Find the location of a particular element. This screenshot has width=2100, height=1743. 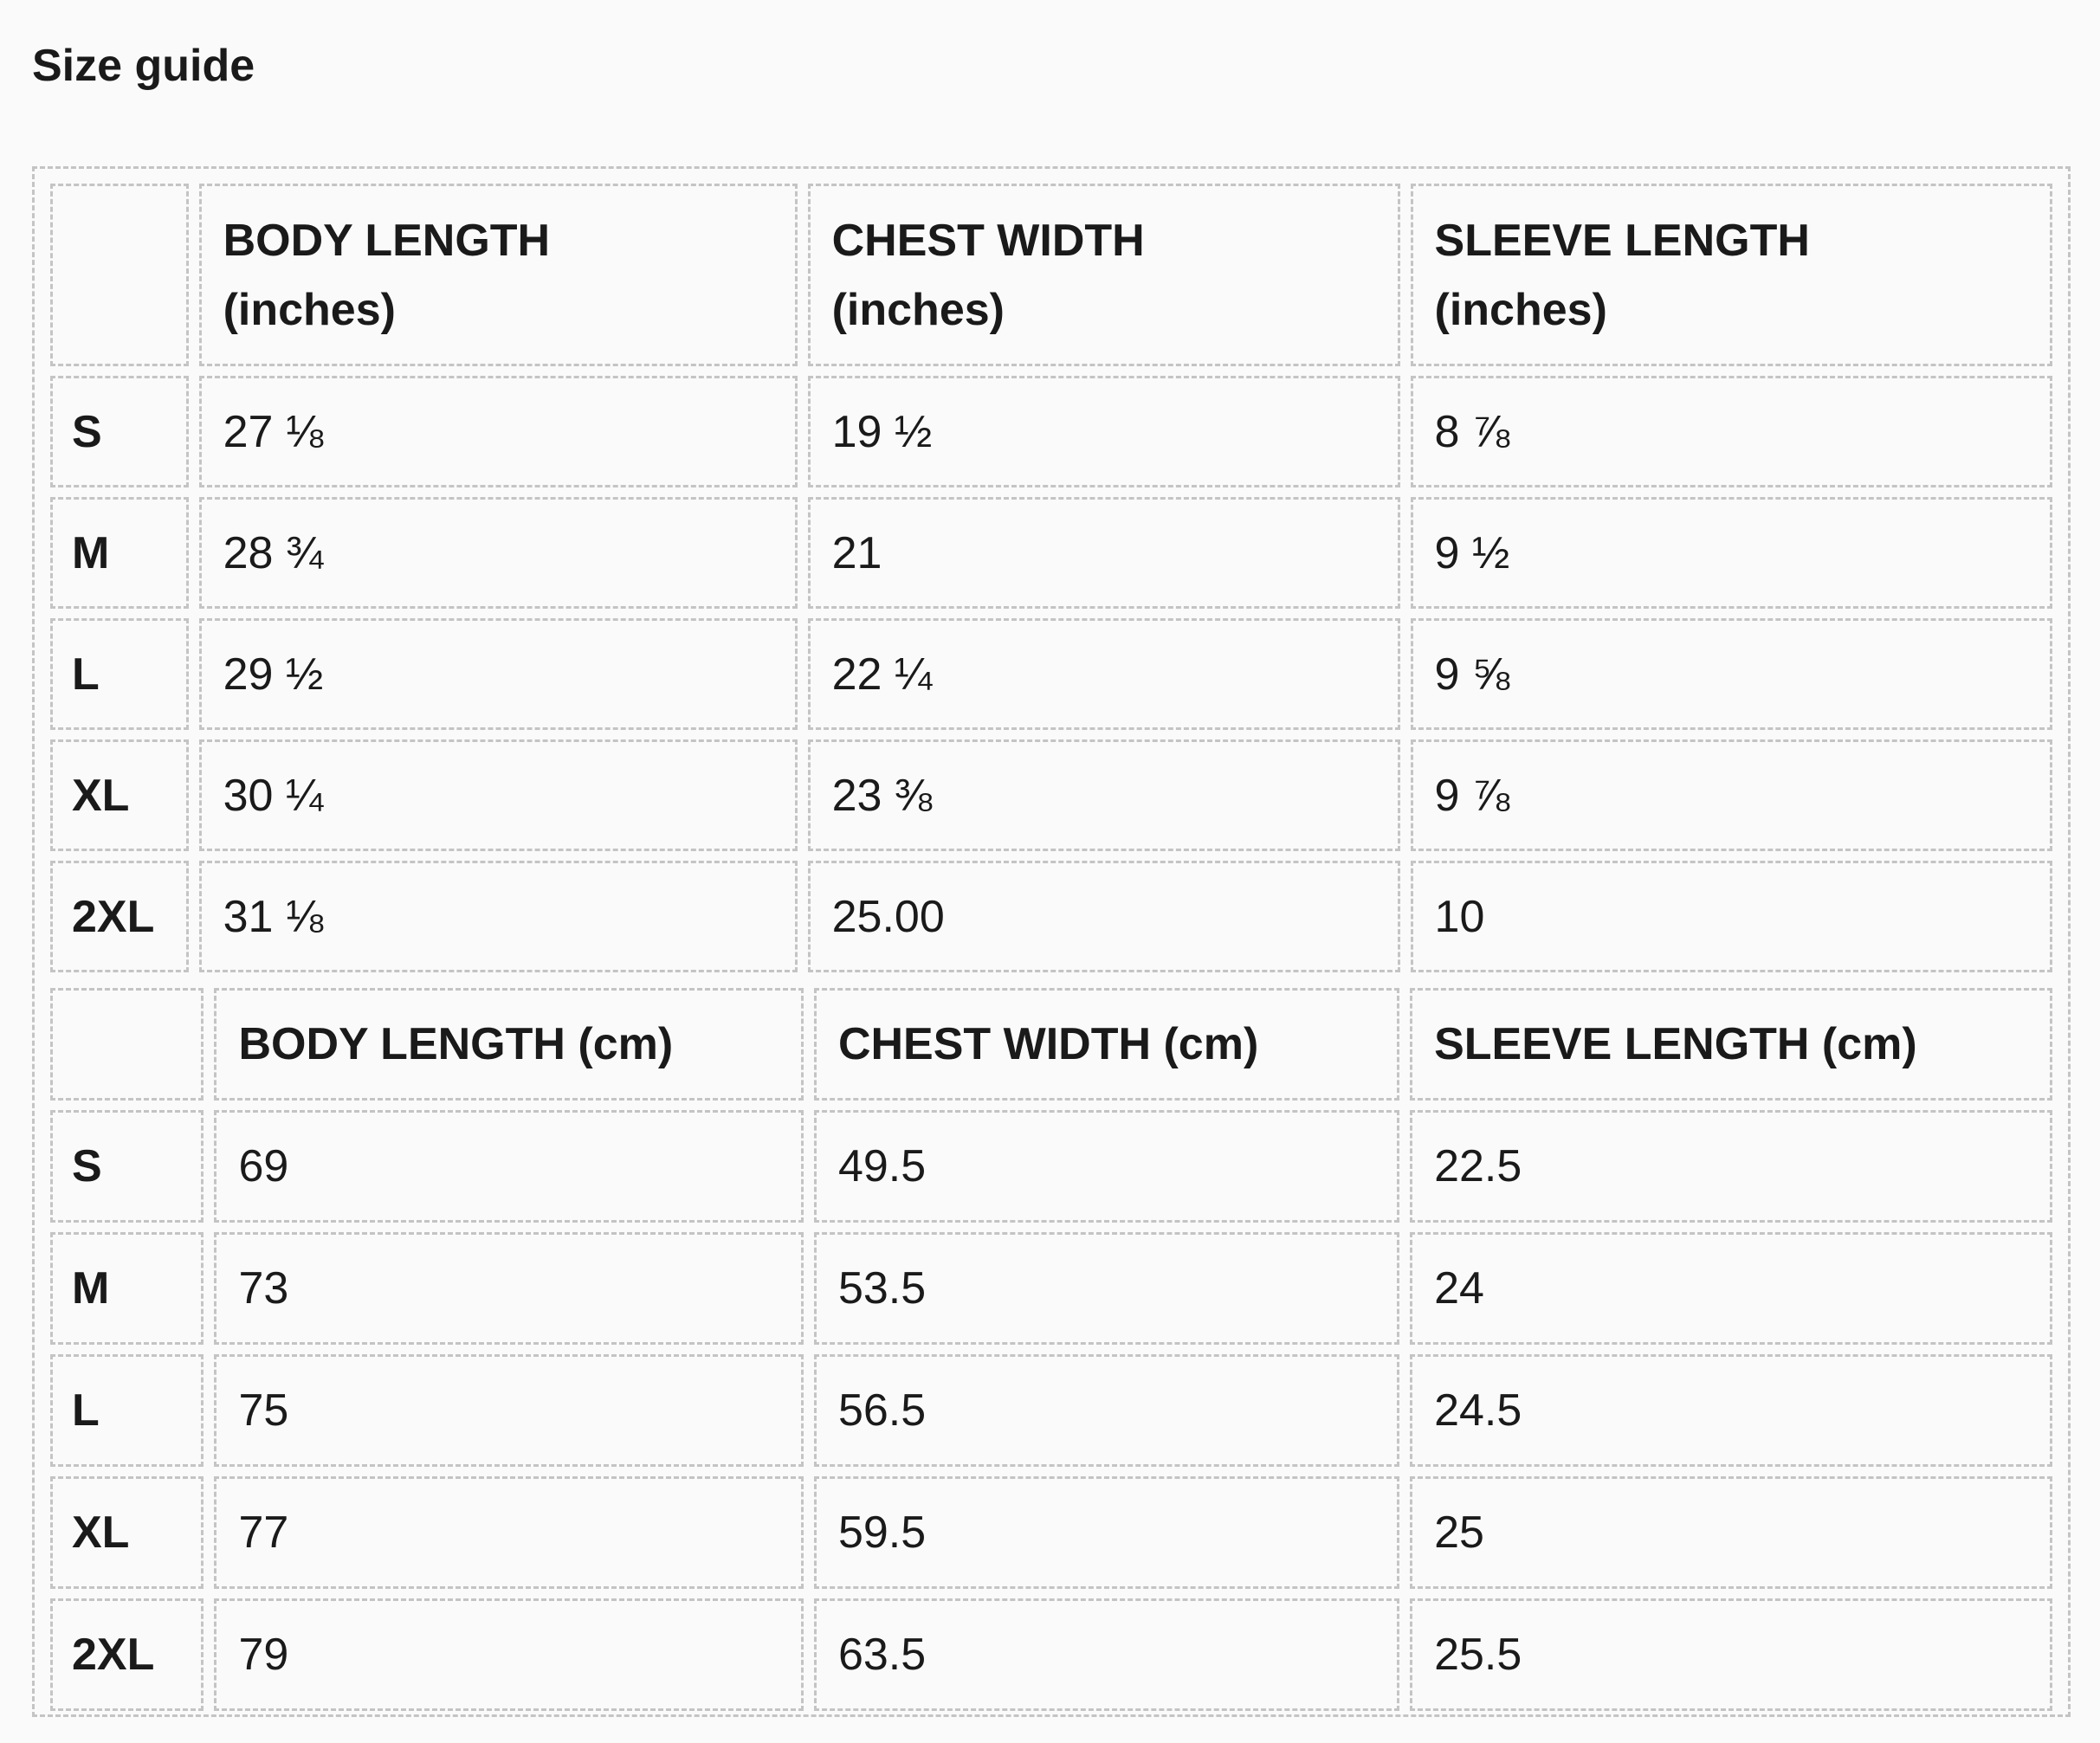

measurement-cell: 75 is located at coordinates (509, 1411).